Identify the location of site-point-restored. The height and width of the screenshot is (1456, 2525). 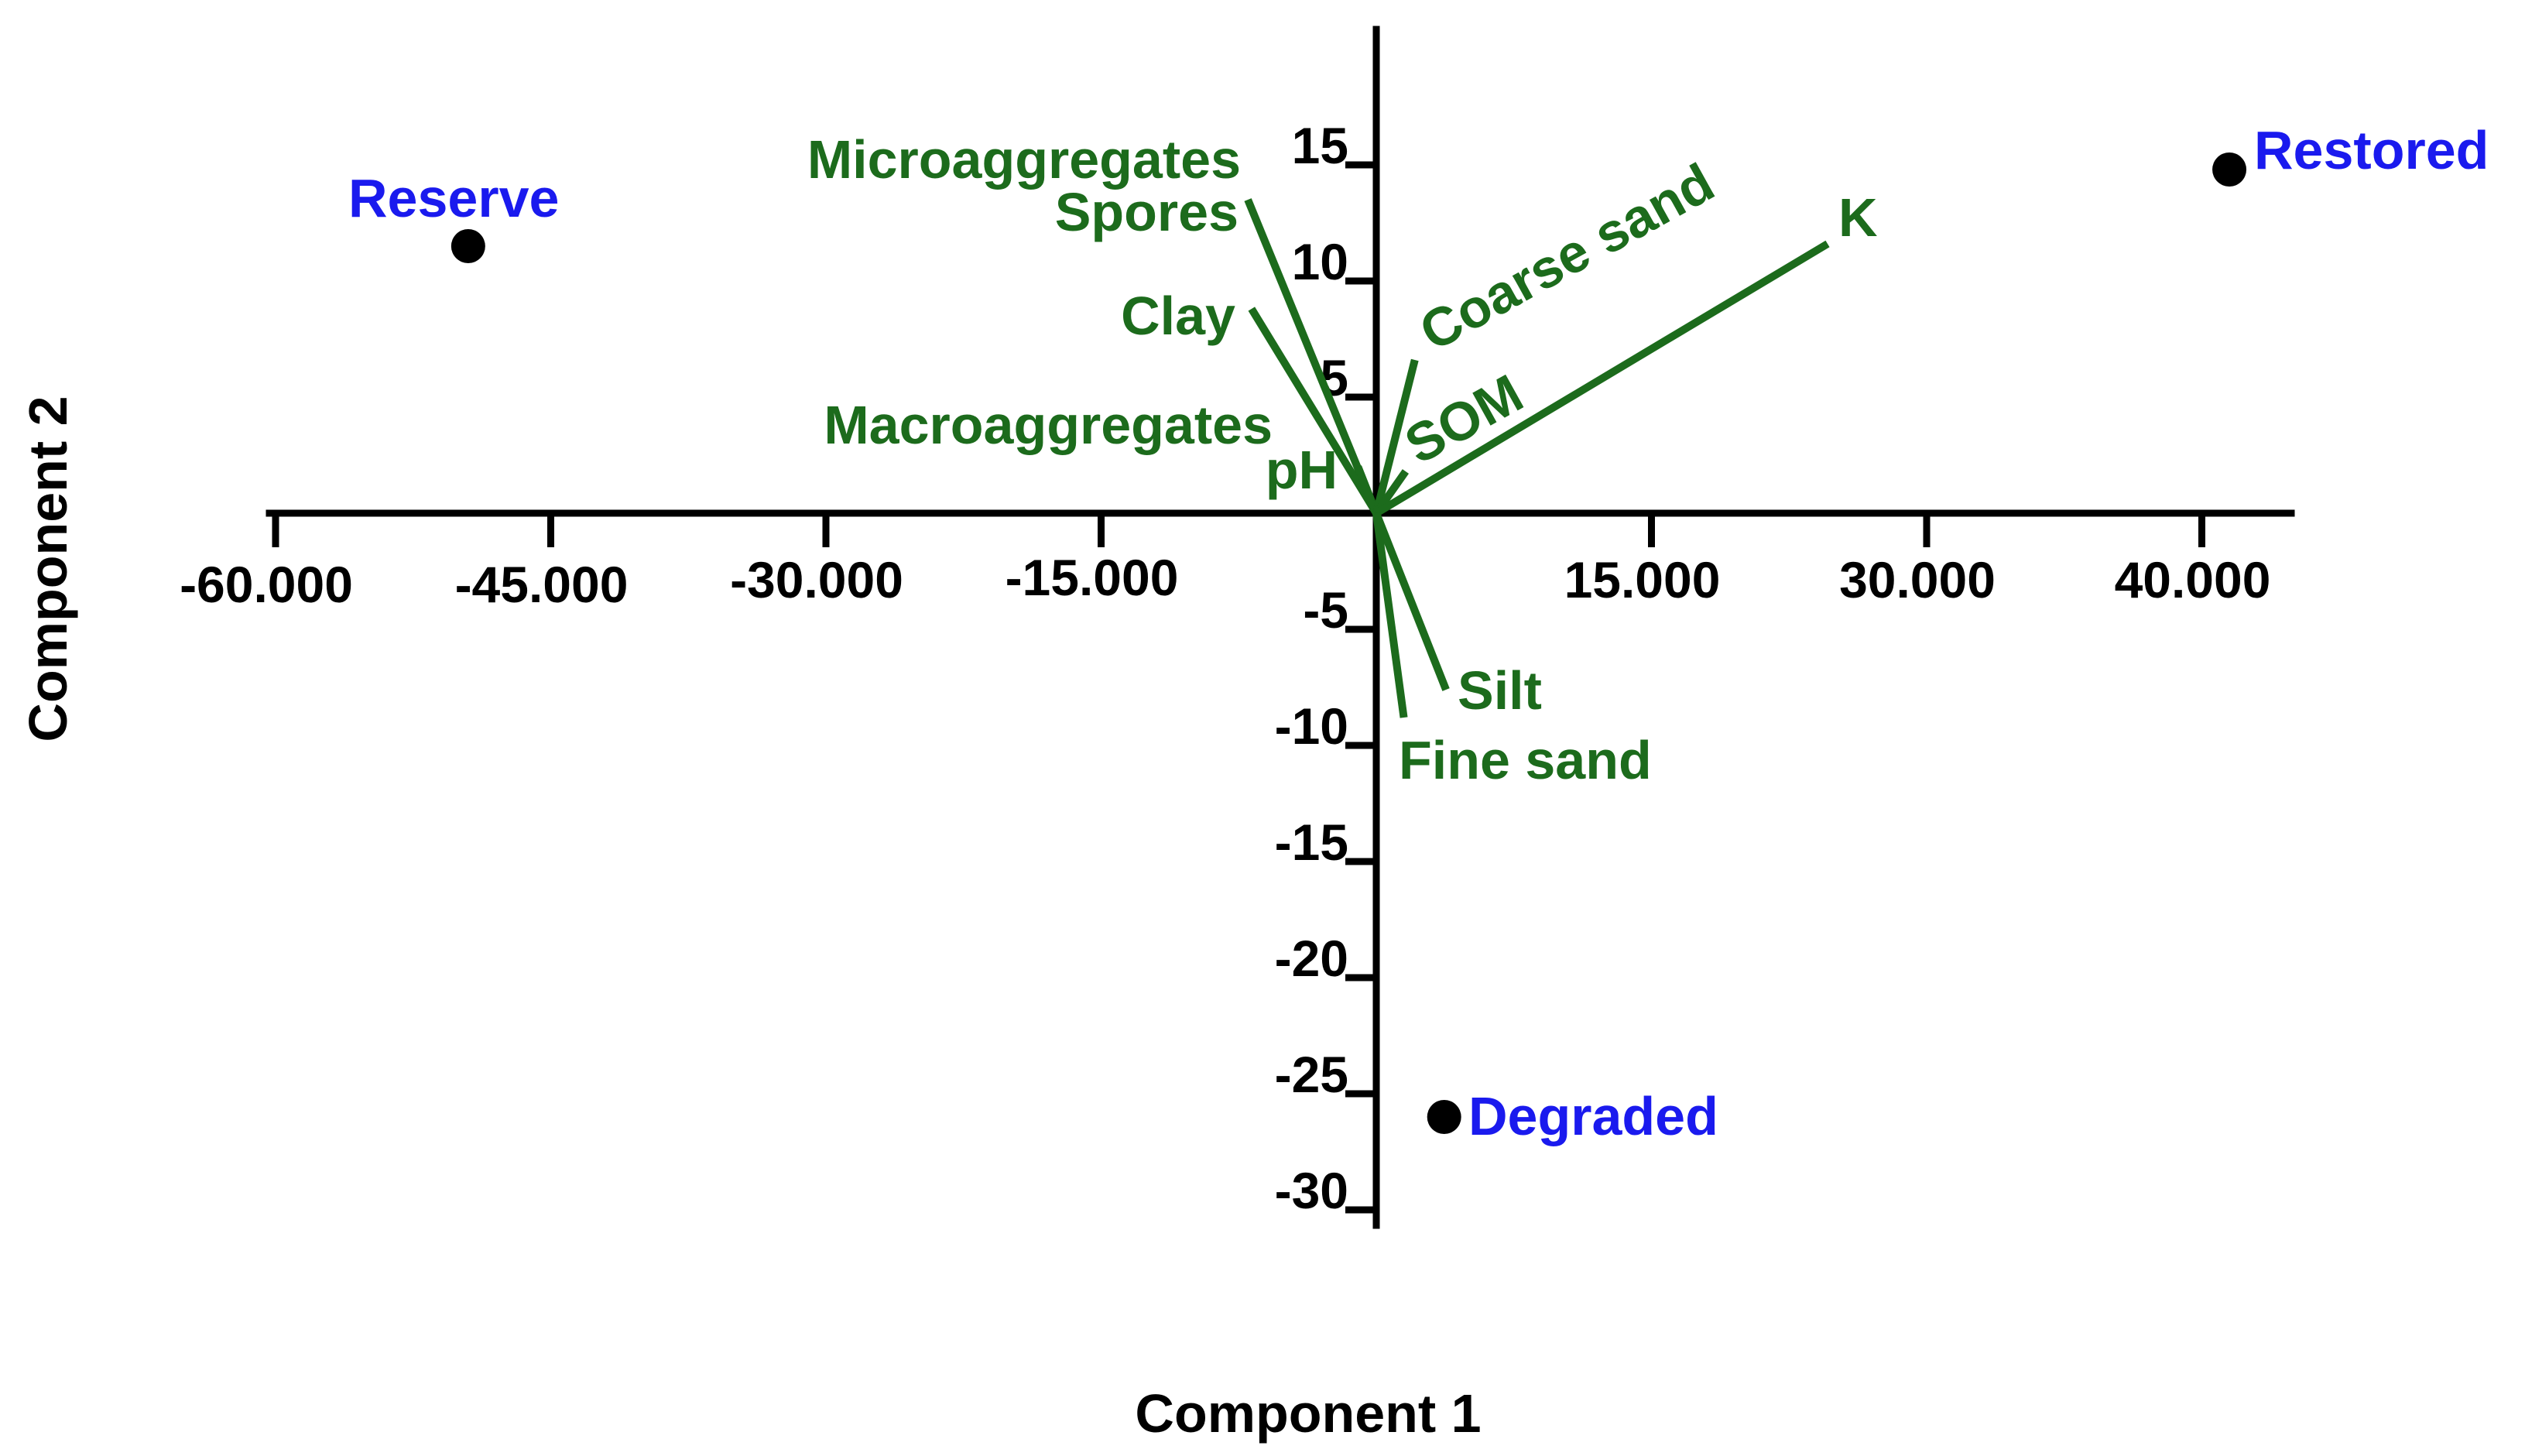
(2229, 169).